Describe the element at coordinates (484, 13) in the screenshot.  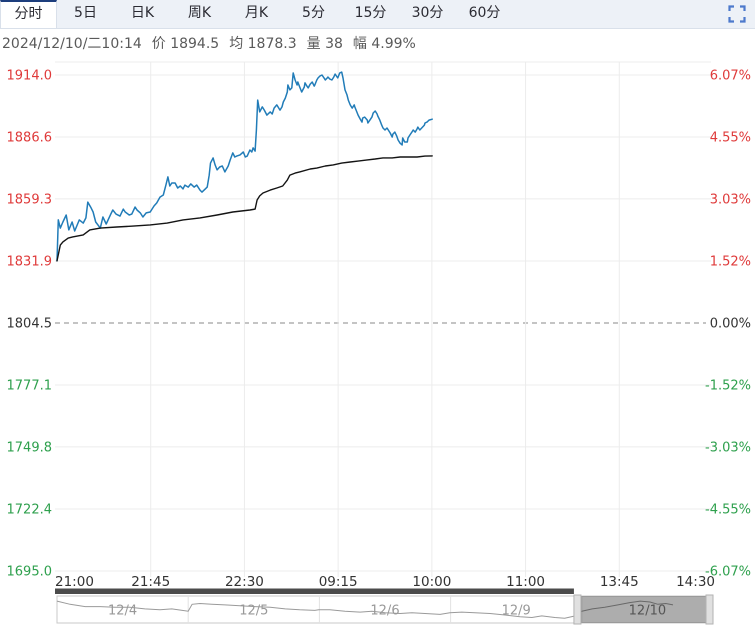
I see `tab-60min: 60分` at that location.